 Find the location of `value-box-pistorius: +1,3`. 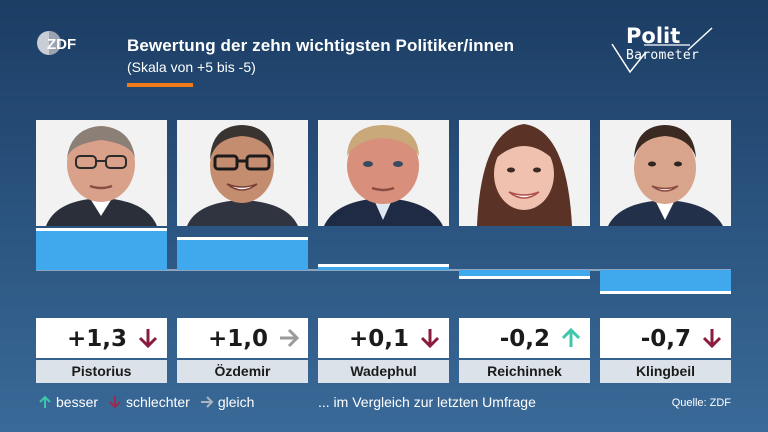

value-box-pistorius: +1,3 is located at coordinates (101, 338).